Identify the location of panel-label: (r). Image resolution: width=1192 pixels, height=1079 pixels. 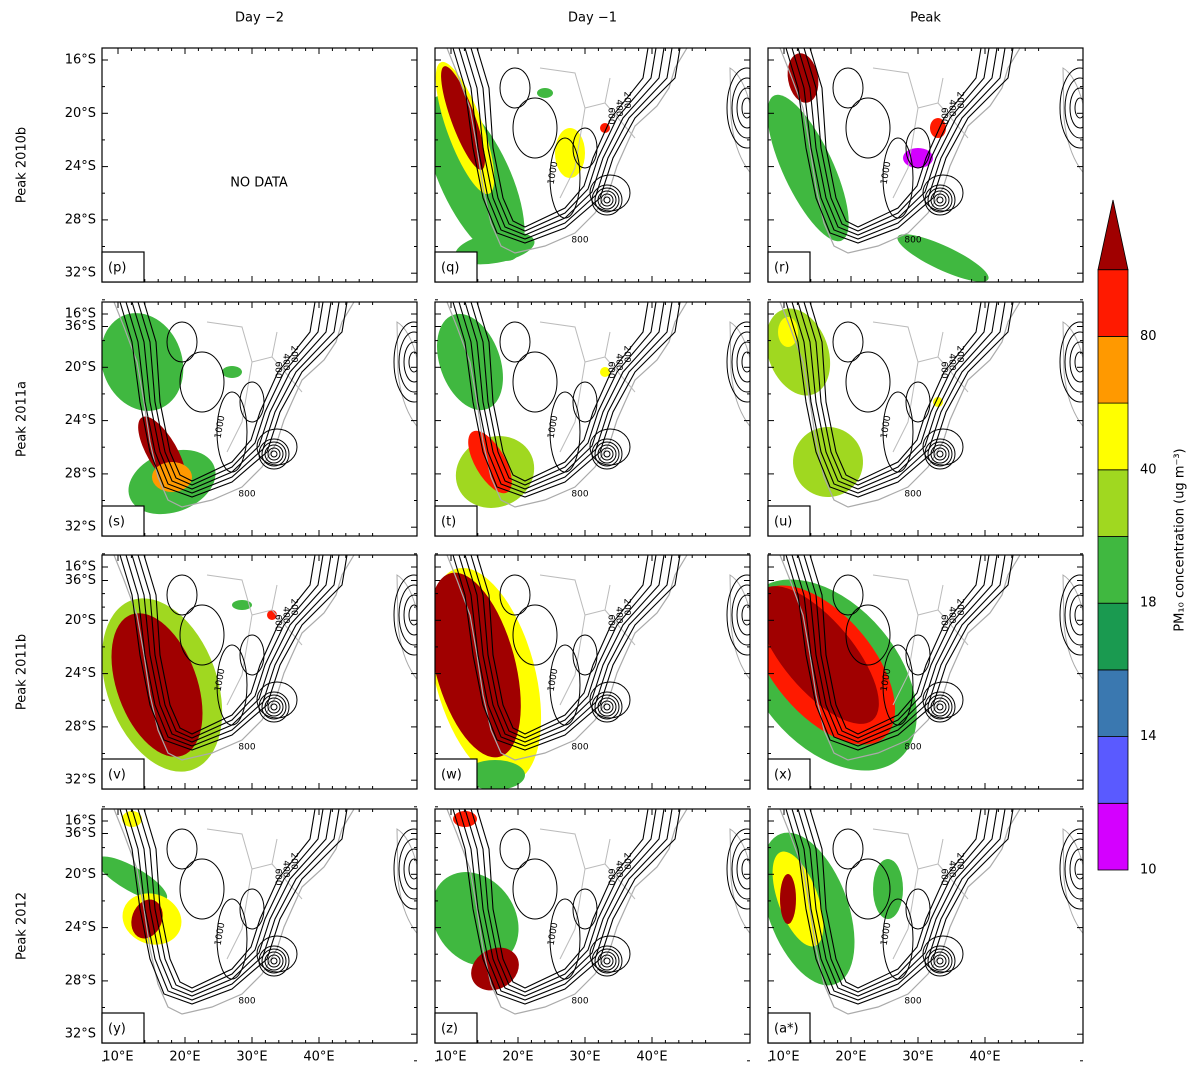
(782, 268).